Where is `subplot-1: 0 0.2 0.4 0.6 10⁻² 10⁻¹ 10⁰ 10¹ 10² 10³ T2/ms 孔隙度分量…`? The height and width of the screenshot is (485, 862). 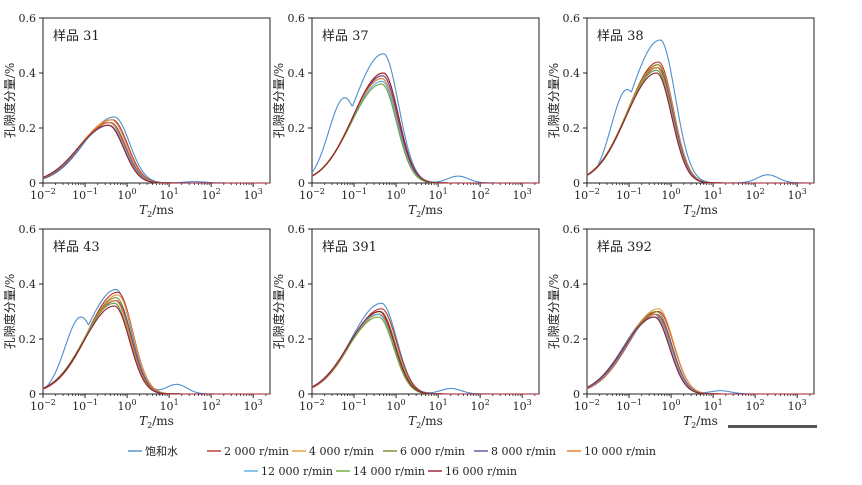 subplot-1: 0 0.2 0.4 0.6 10⁻² 10⁻¹ 10⁰ 10¹ 10² 10³ T2/ms 孔隙度分量… is located at coordinates (136, 115).